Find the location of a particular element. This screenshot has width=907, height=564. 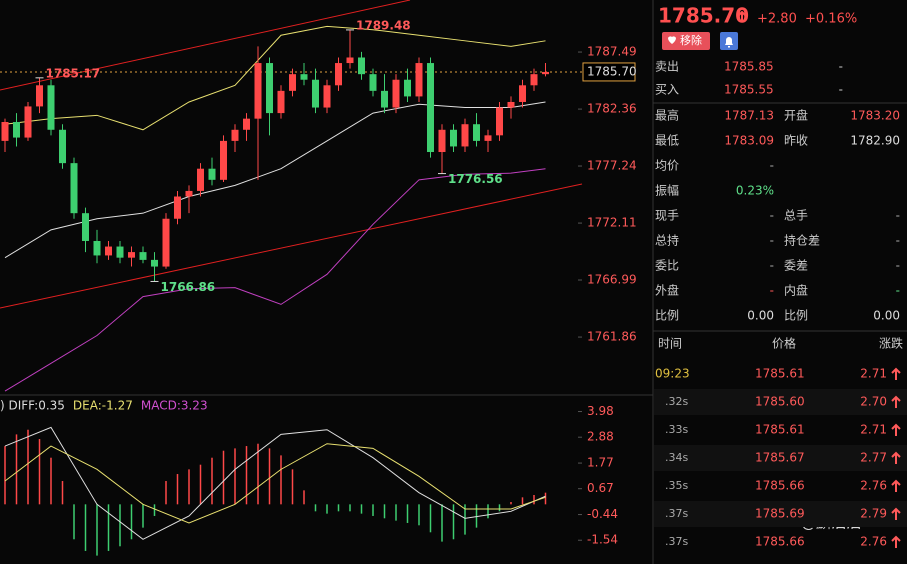

annotation: 1766.86 is located at coordinates (188, 287).